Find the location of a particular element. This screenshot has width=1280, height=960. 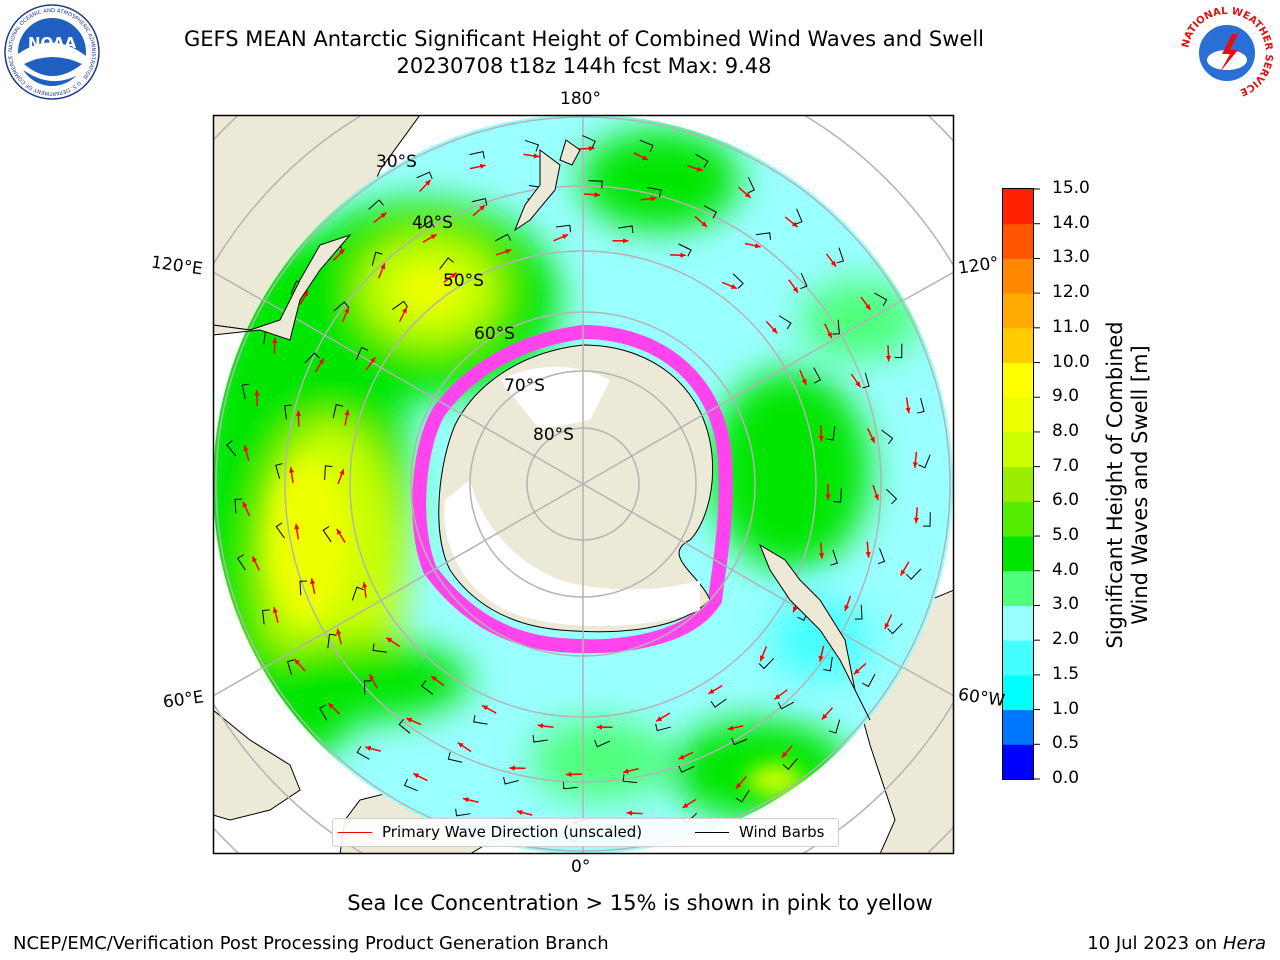

footer-host: Hera is located at coordinates (1244, 943).